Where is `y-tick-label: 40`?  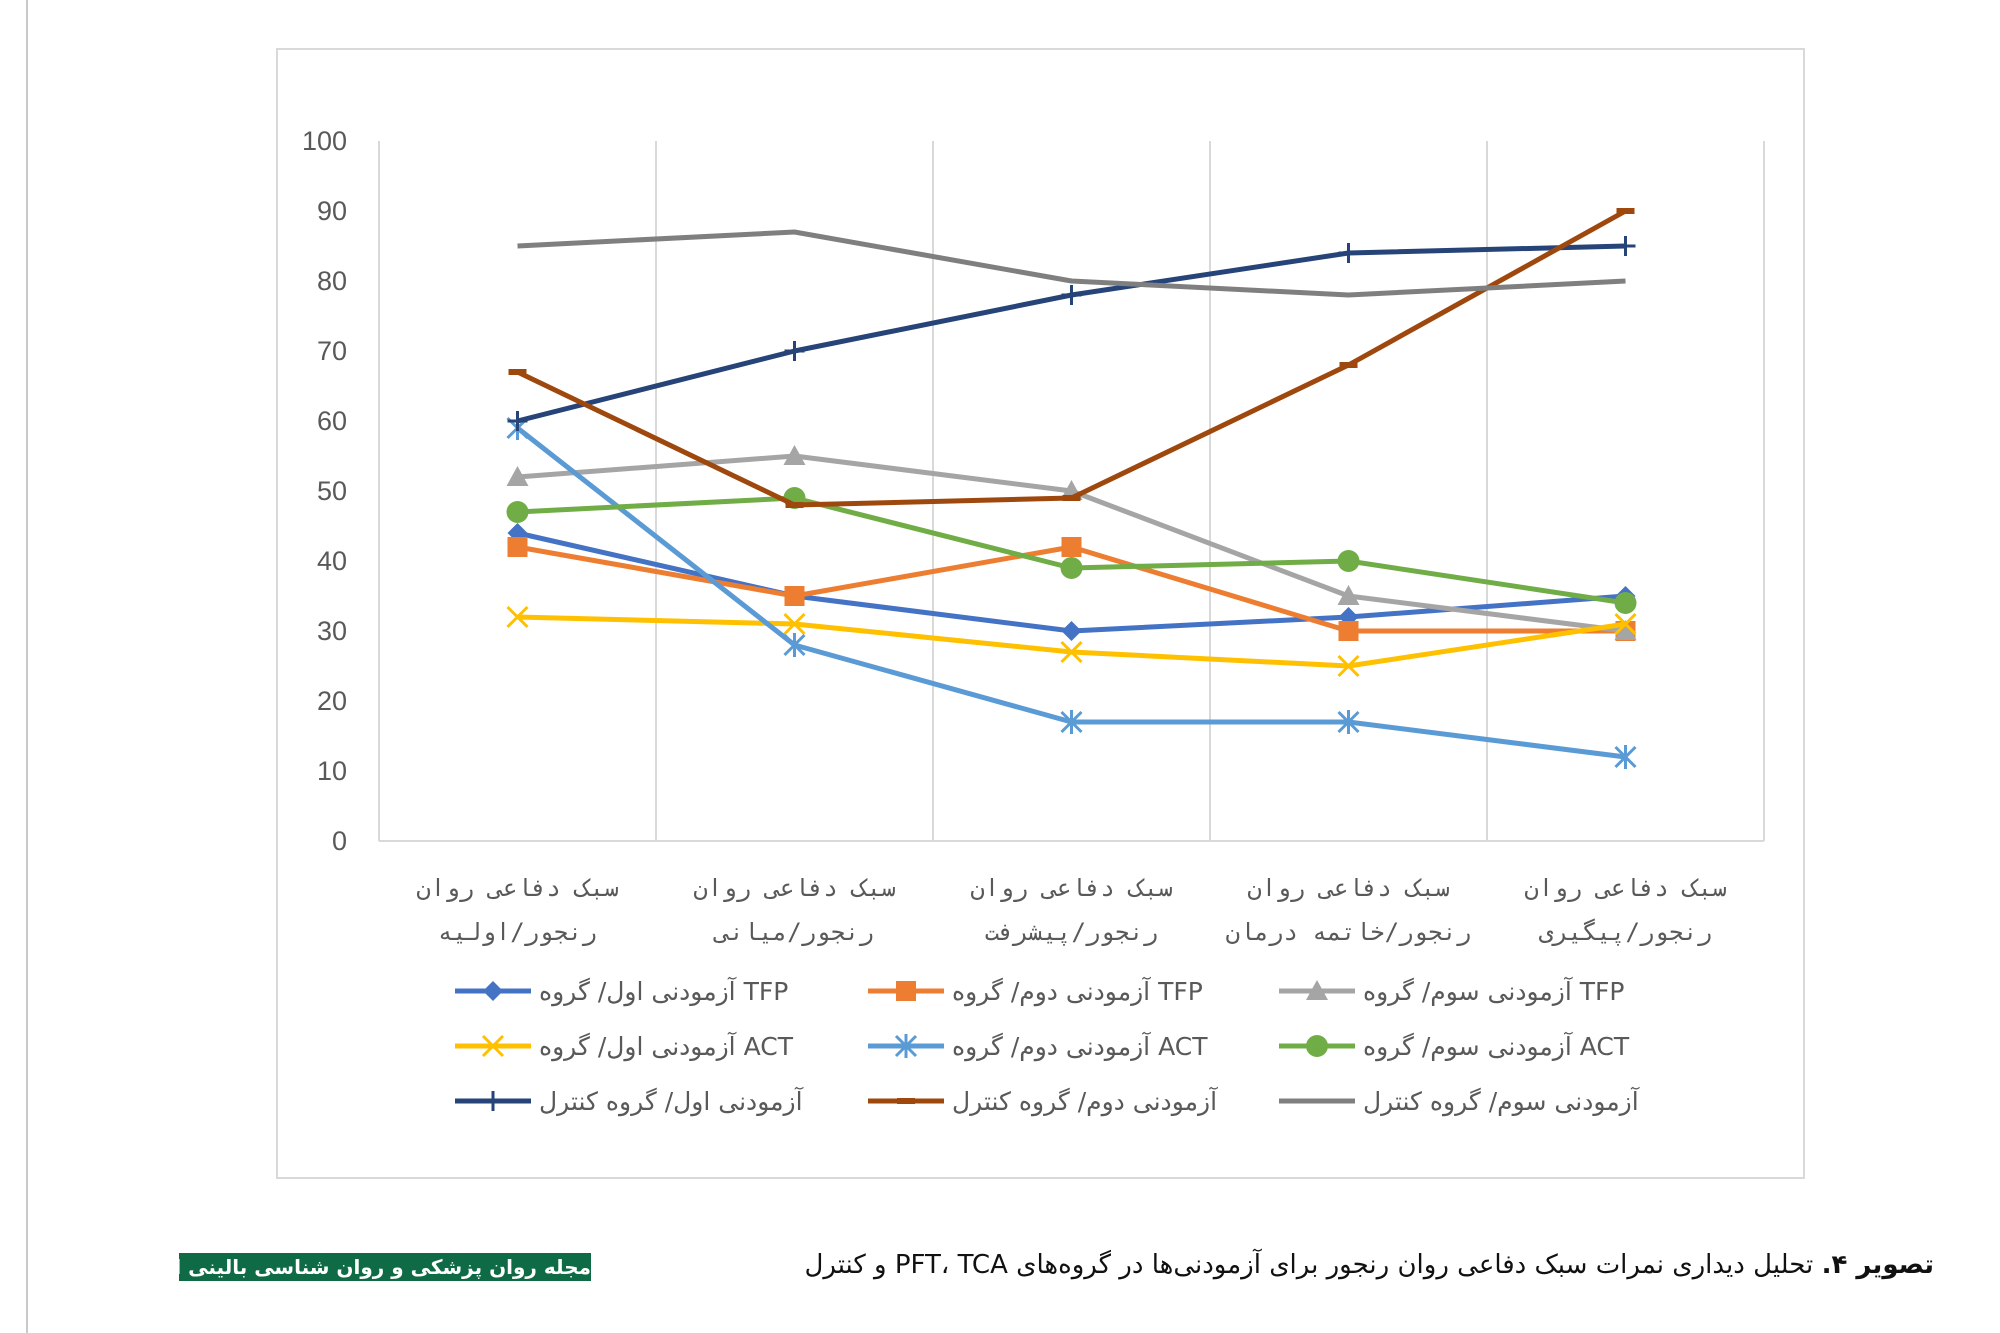
y-tick-label: 40 is located at coordinates (332, 561).